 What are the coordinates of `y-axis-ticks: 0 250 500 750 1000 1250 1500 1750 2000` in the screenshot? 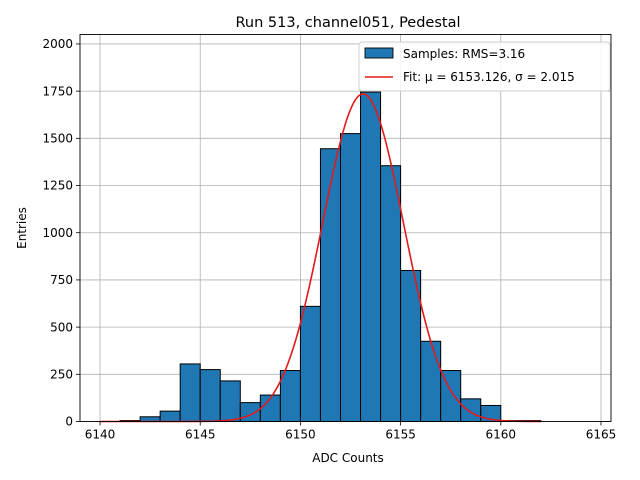 It's located at (61, 233).